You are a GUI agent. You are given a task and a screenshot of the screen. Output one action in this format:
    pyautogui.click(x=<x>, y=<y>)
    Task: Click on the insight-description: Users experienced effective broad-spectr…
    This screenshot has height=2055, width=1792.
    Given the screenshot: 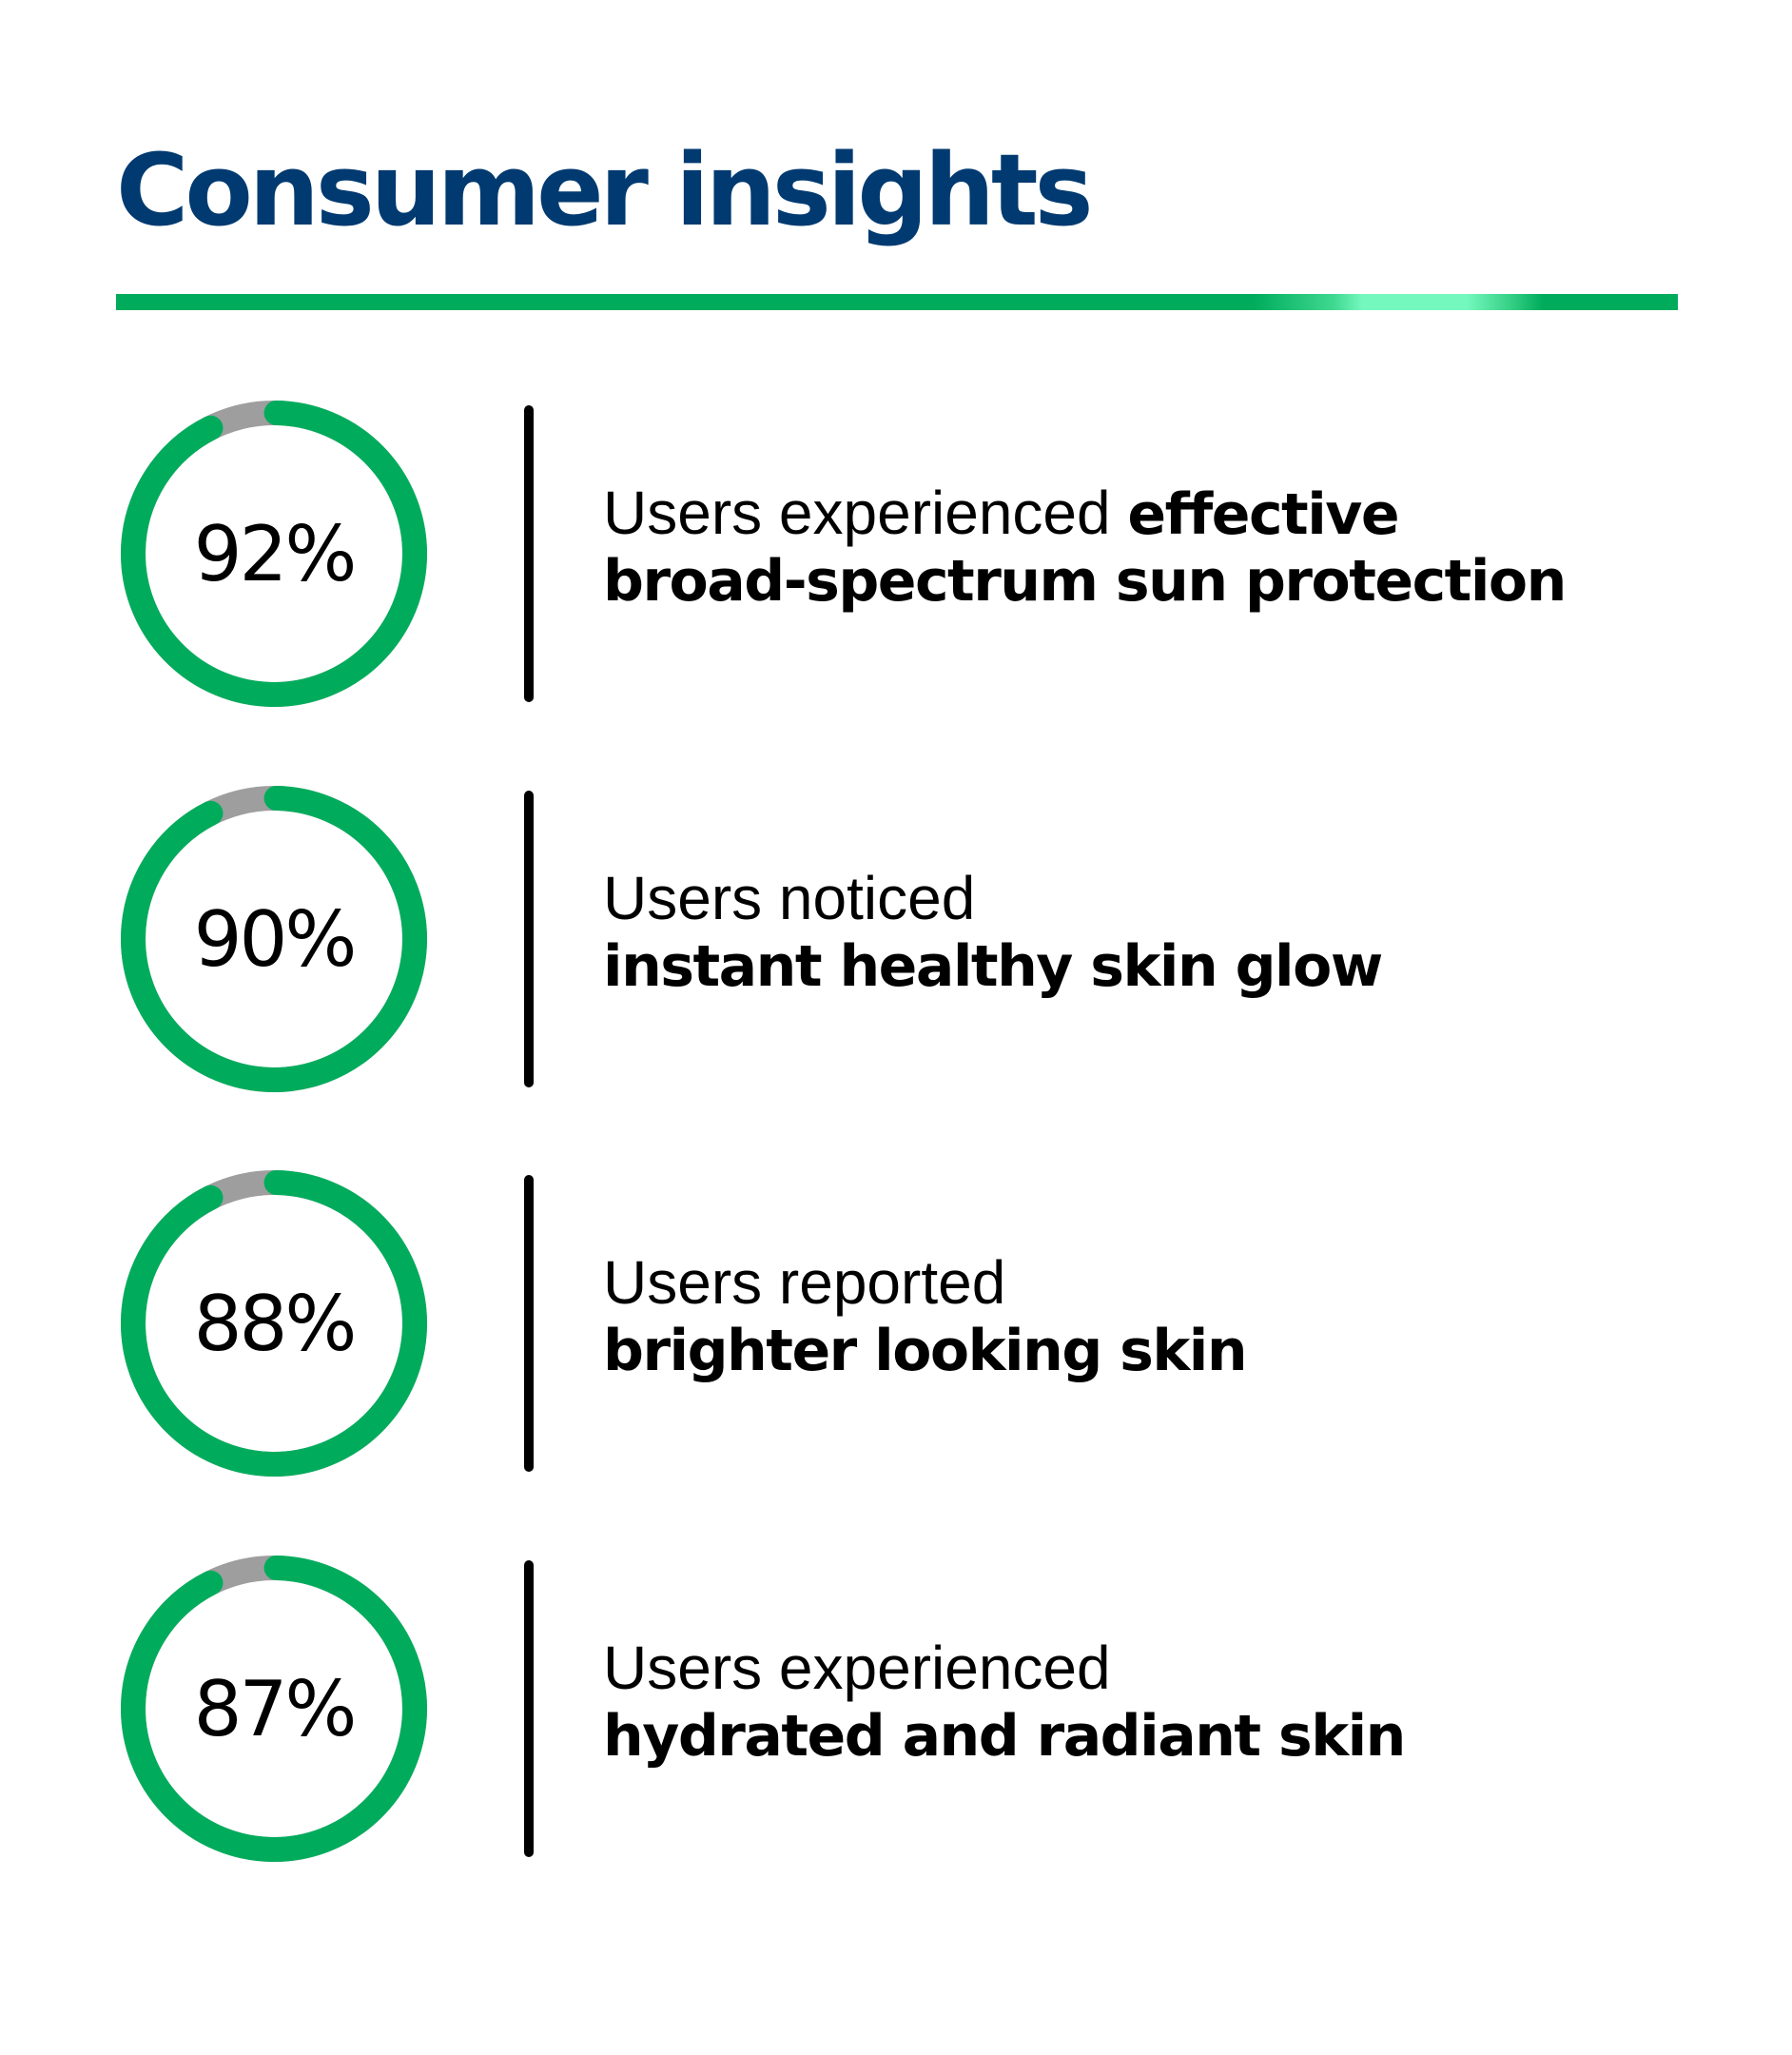 What is the action you would take?
    pyautogui.click(x=1164, y=547)
    